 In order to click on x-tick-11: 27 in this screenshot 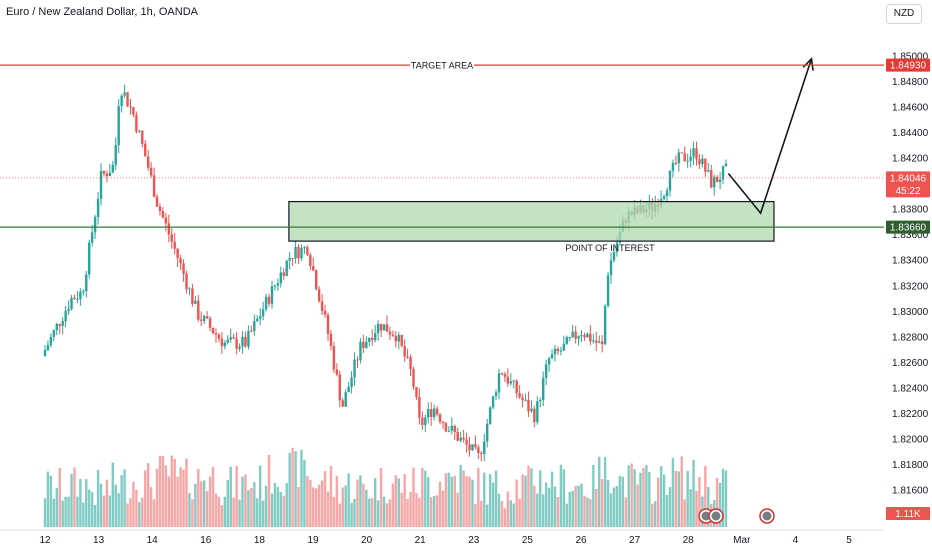, I will do `click(635, 540)`.